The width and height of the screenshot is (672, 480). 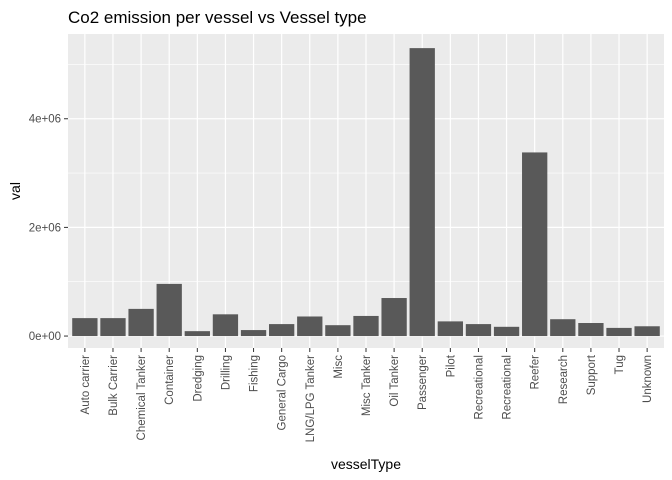 I want to click on x-tick-label: General Cargo, so click(x=283, y=392).